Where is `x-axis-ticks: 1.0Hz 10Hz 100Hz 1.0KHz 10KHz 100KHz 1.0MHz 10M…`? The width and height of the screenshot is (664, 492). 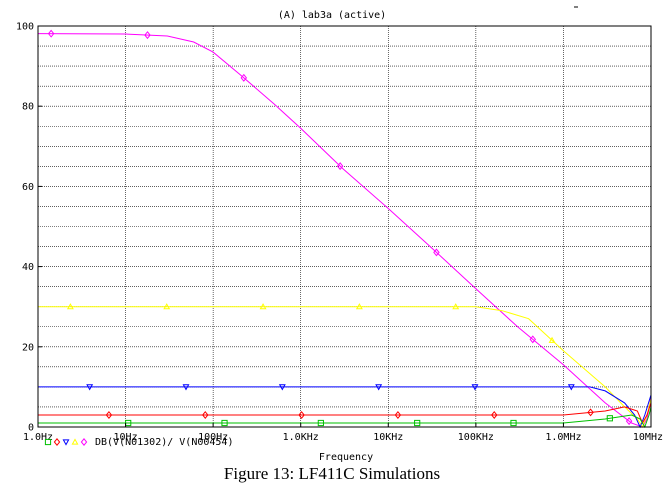
x-axis-ticks: 1.0Hz 10Hz 100Hz 1.0KHz 10KHz 100KHz 1.0MHz 10M… is located at coordinates (343, 433).